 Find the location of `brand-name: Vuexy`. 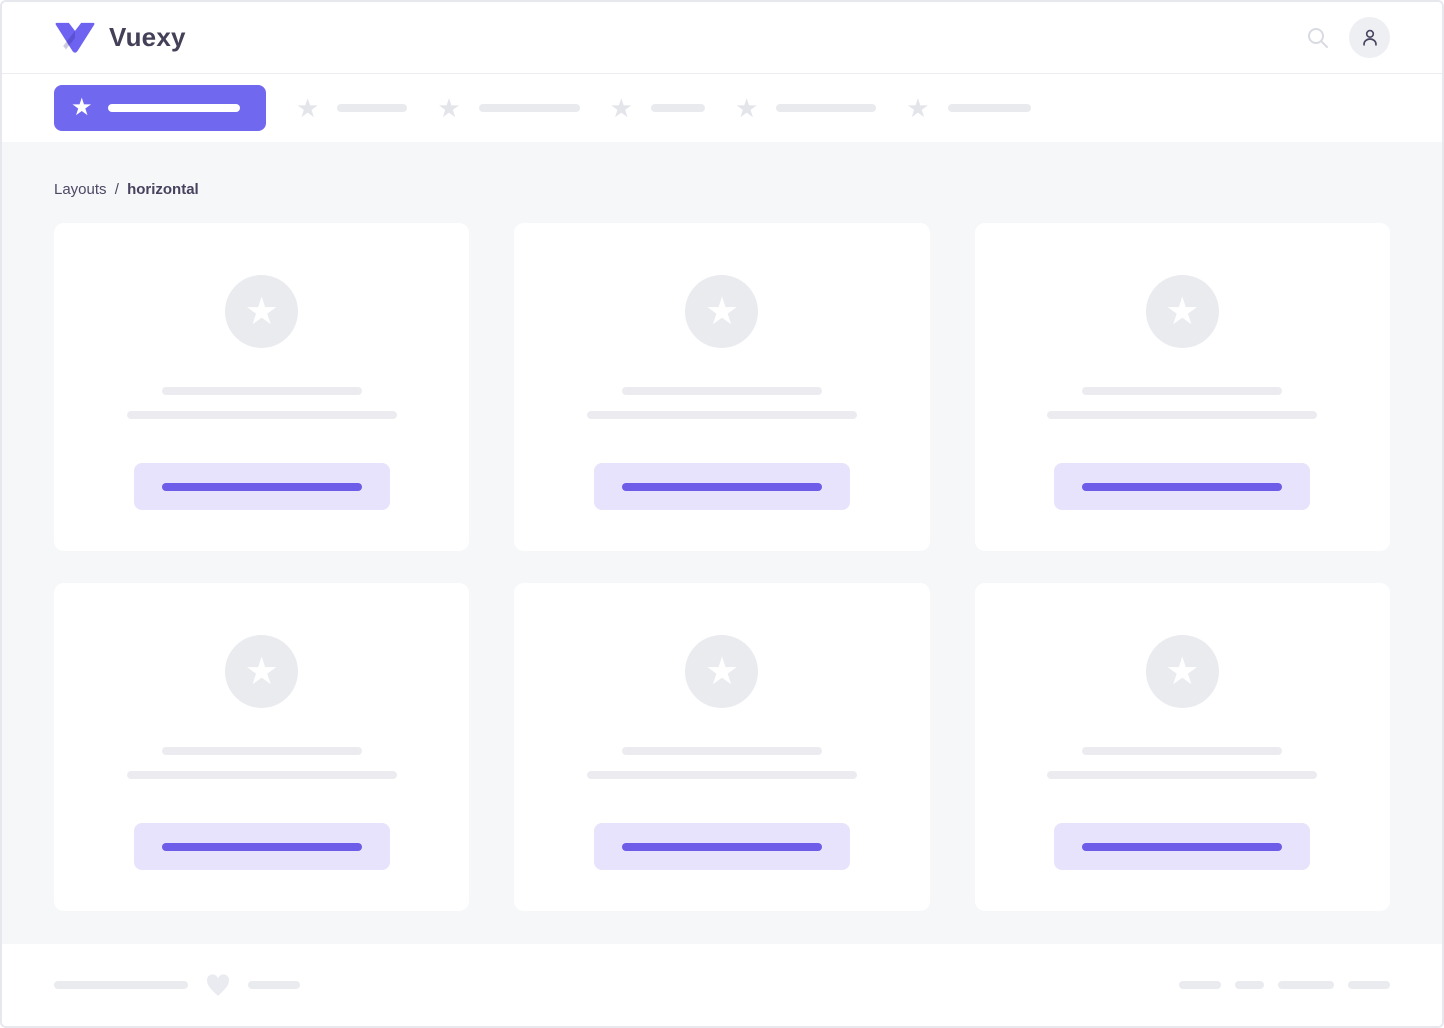

brand-name: Vuexy is located at coordinates (147, 37).